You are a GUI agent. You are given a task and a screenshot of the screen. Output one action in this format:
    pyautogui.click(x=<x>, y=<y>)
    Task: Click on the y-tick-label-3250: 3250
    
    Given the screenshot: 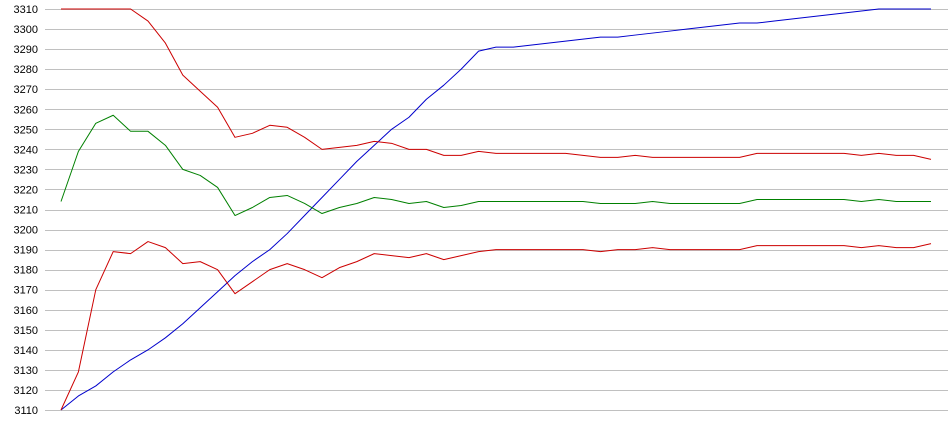 What is the action you would take?
    pyautogui.click(x=26, y=130)
    